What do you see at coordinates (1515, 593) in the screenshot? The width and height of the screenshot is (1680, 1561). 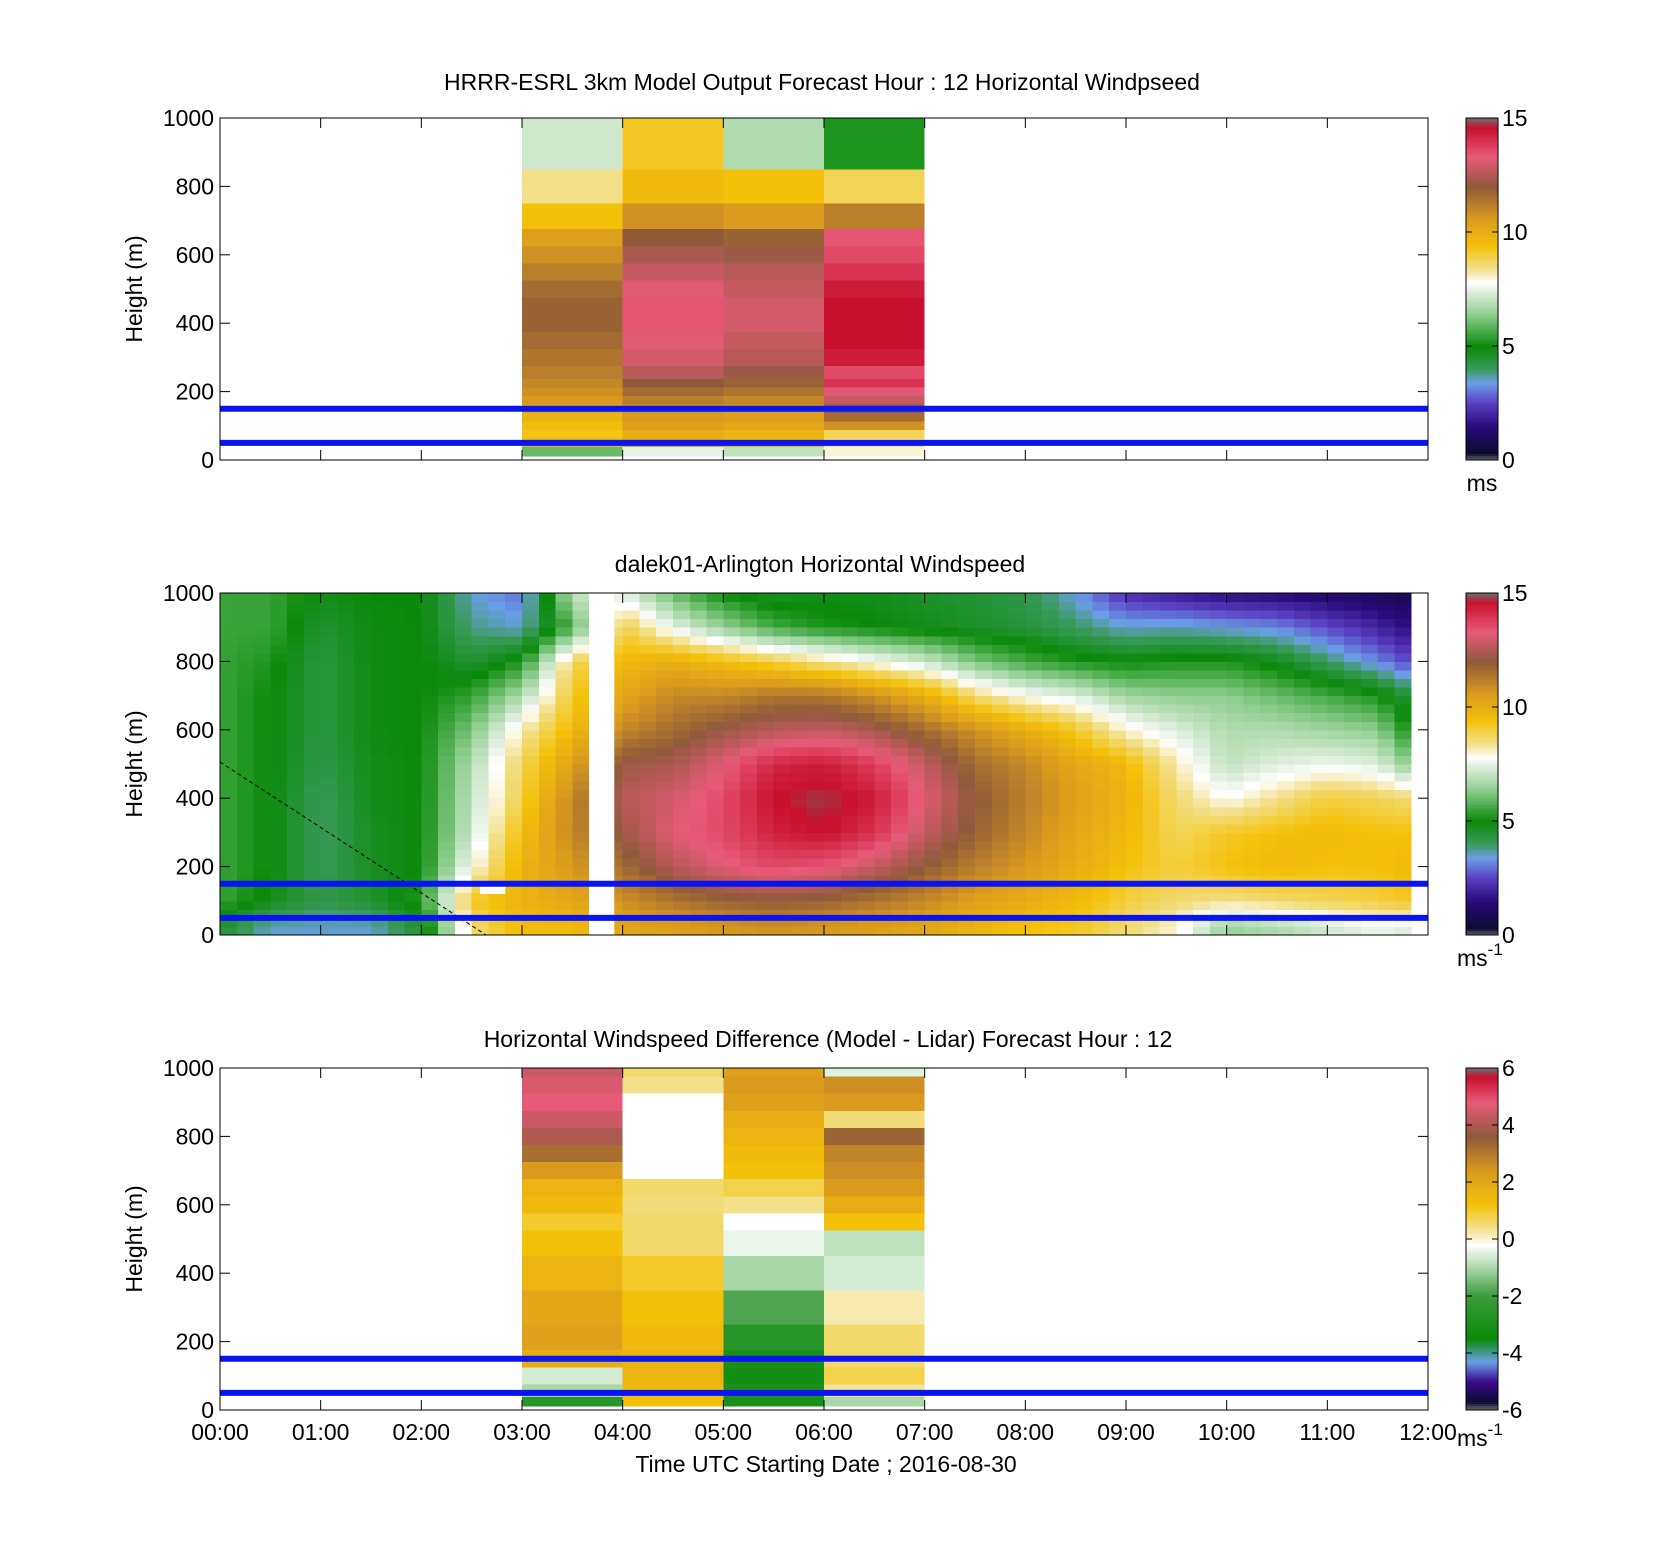 I see `colorbar-tick-label: 15` at bounding box center [1515, 593].